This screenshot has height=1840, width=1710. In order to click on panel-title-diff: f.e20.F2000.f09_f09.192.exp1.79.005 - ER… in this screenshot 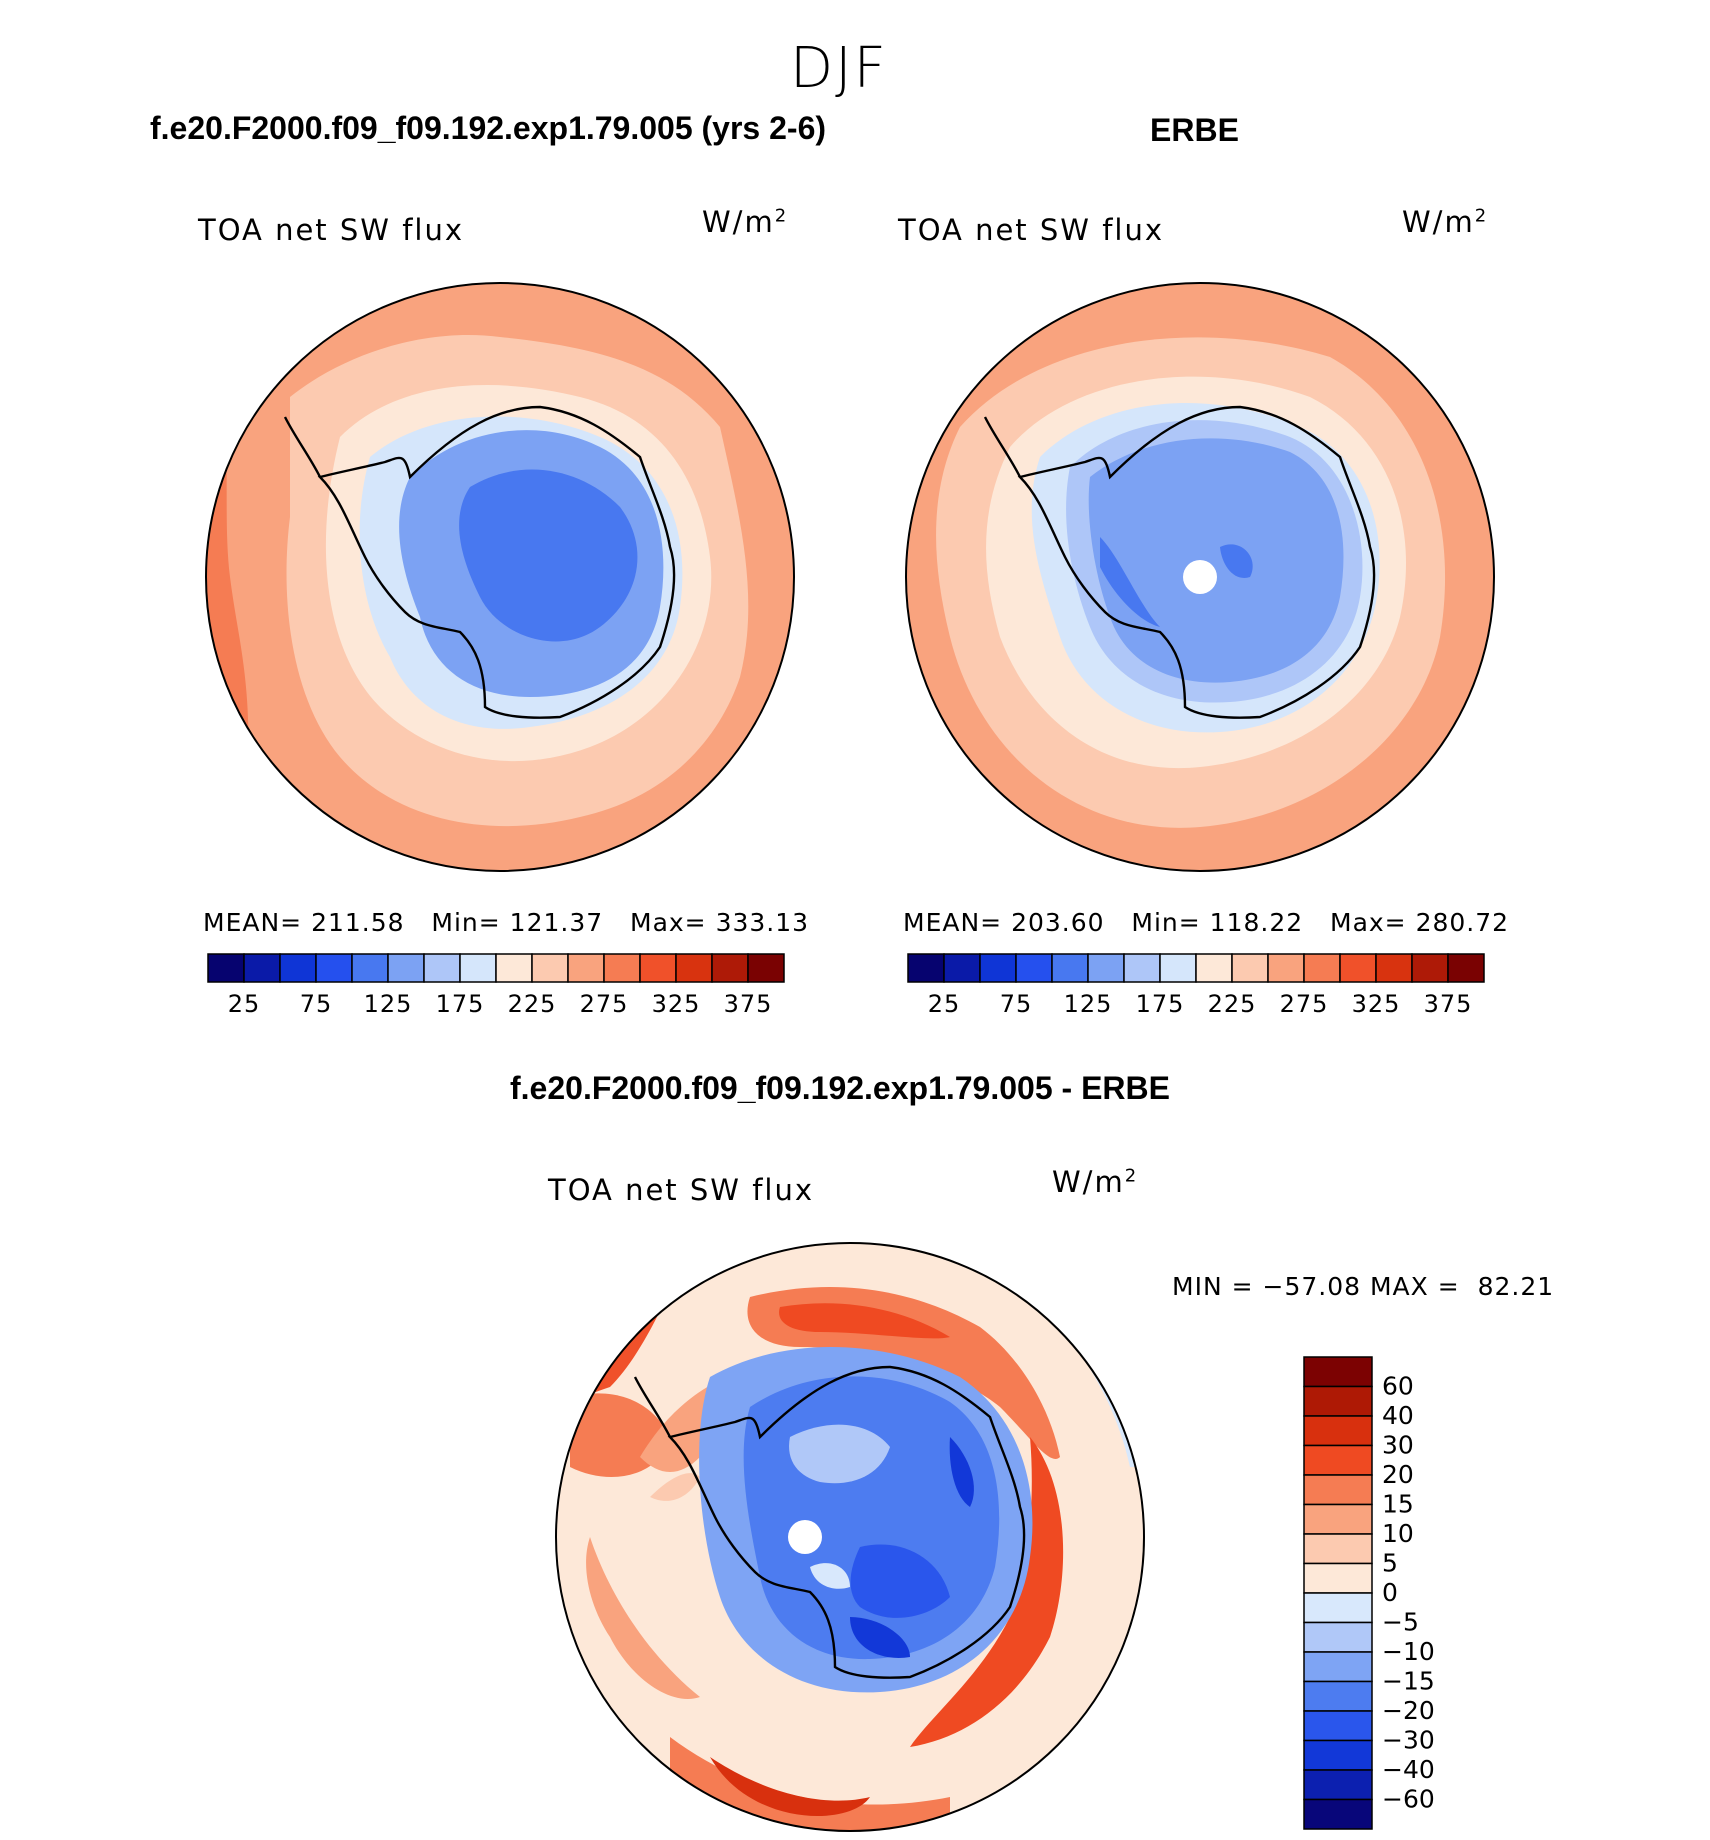, I will do `click(840, 1088)`.